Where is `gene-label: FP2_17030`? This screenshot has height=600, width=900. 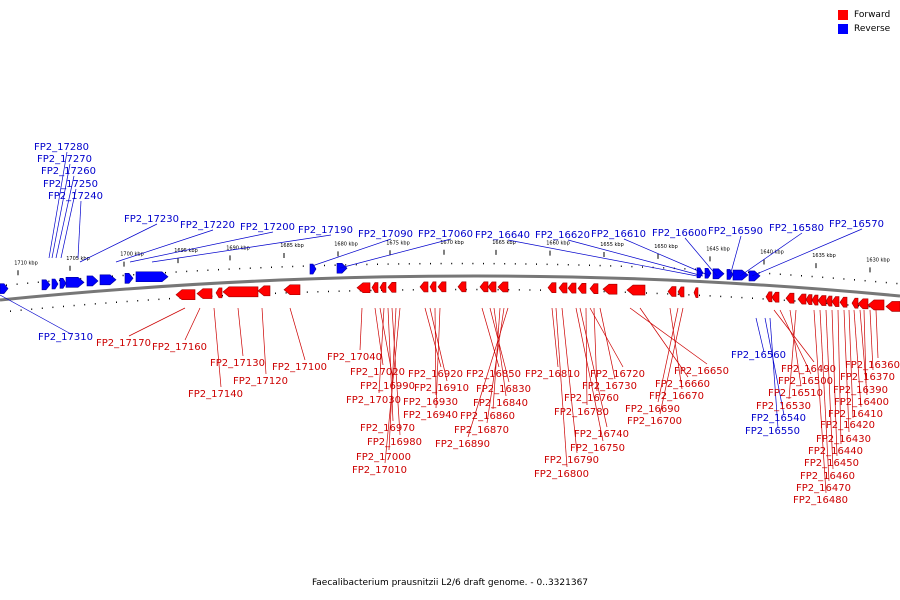
gene-label: FP2_17030 is located at coordinates (373, 400).